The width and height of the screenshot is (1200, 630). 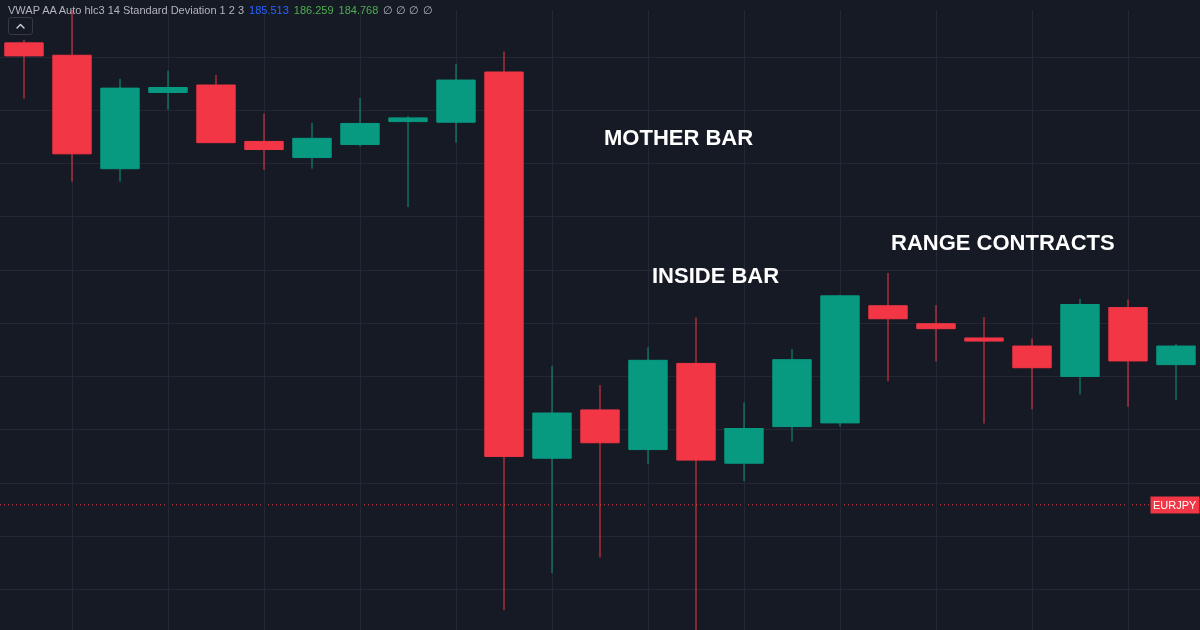 I want to click on ref-line-label: EURJPY, so click(x=1175, y=505).